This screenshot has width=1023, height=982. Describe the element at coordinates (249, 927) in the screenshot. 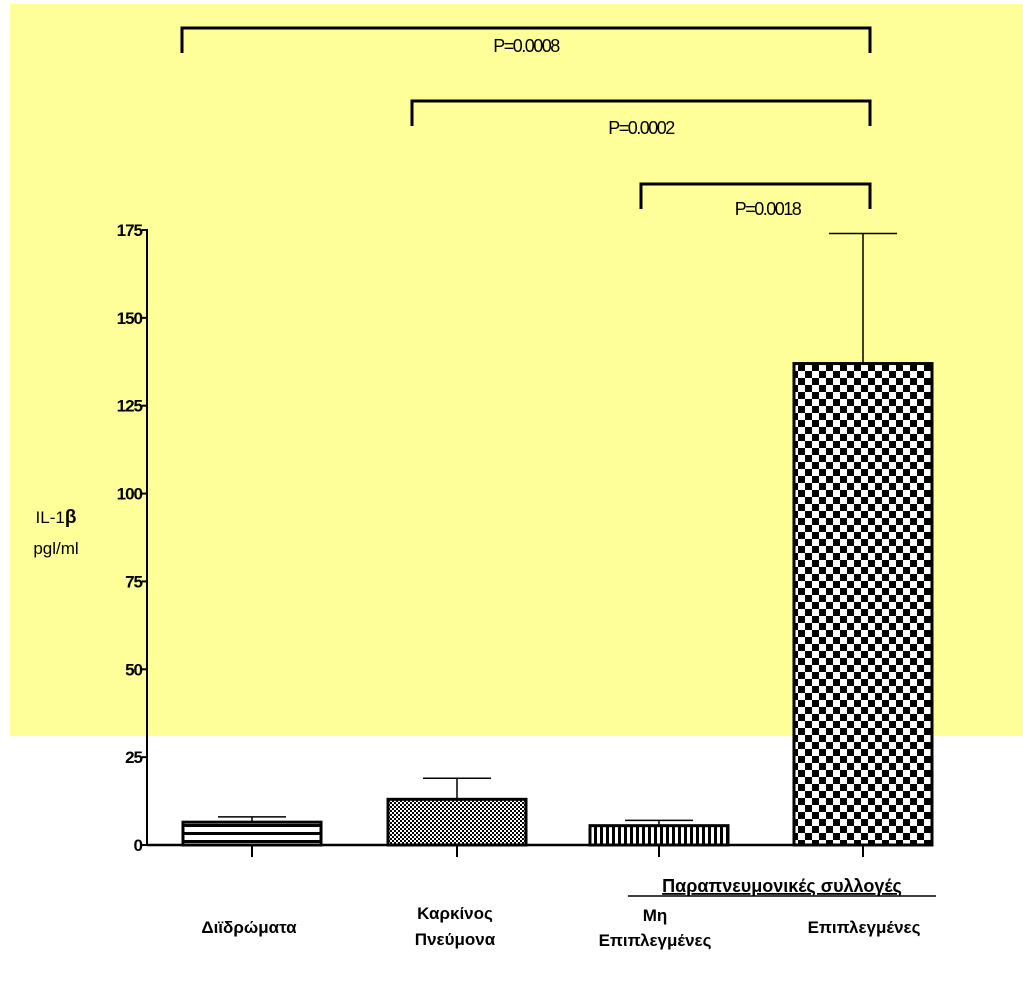

I see `category-label: Διϊδρώματα` at that location.